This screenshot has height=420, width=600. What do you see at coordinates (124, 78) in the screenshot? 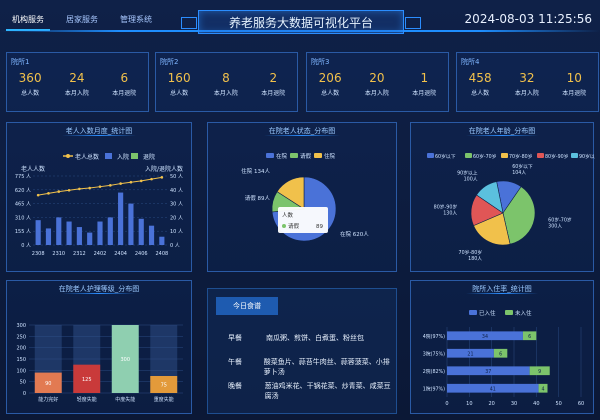
I see `stat-number: 6` at bounding box center [124, 78].